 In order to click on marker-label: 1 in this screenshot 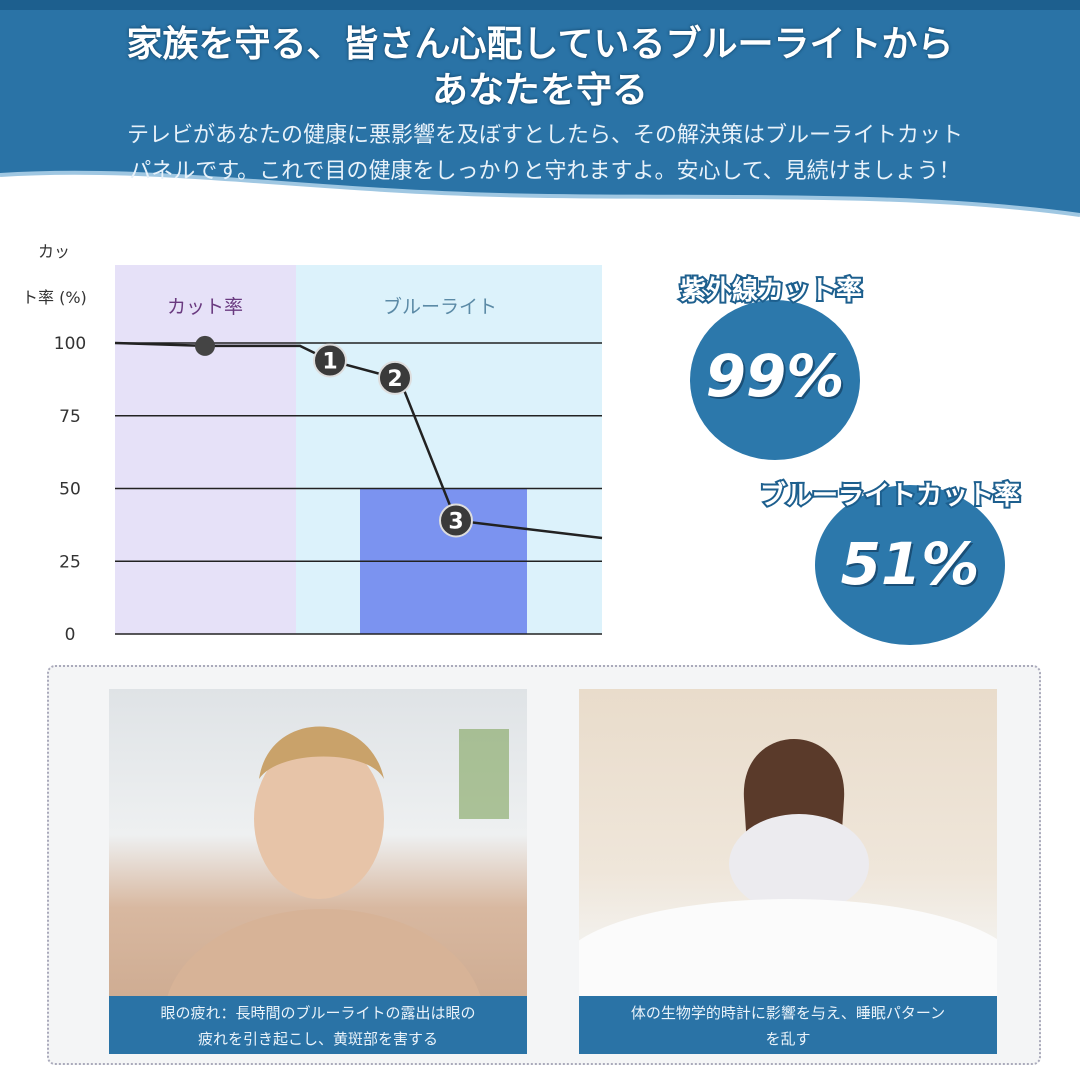, I will do `click(329, 361)`.